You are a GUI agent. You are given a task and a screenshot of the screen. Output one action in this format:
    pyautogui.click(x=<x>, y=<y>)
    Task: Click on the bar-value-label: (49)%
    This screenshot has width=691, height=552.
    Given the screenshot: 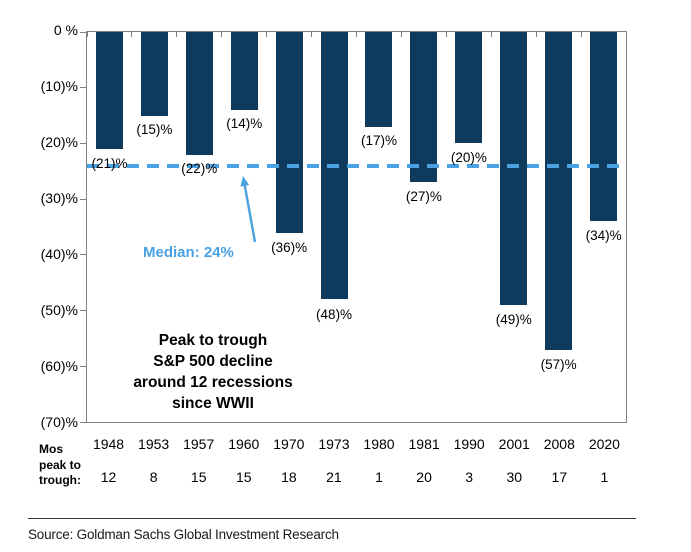 What is the action you would take?
    pyautogui.click(x=513, y=320)
    